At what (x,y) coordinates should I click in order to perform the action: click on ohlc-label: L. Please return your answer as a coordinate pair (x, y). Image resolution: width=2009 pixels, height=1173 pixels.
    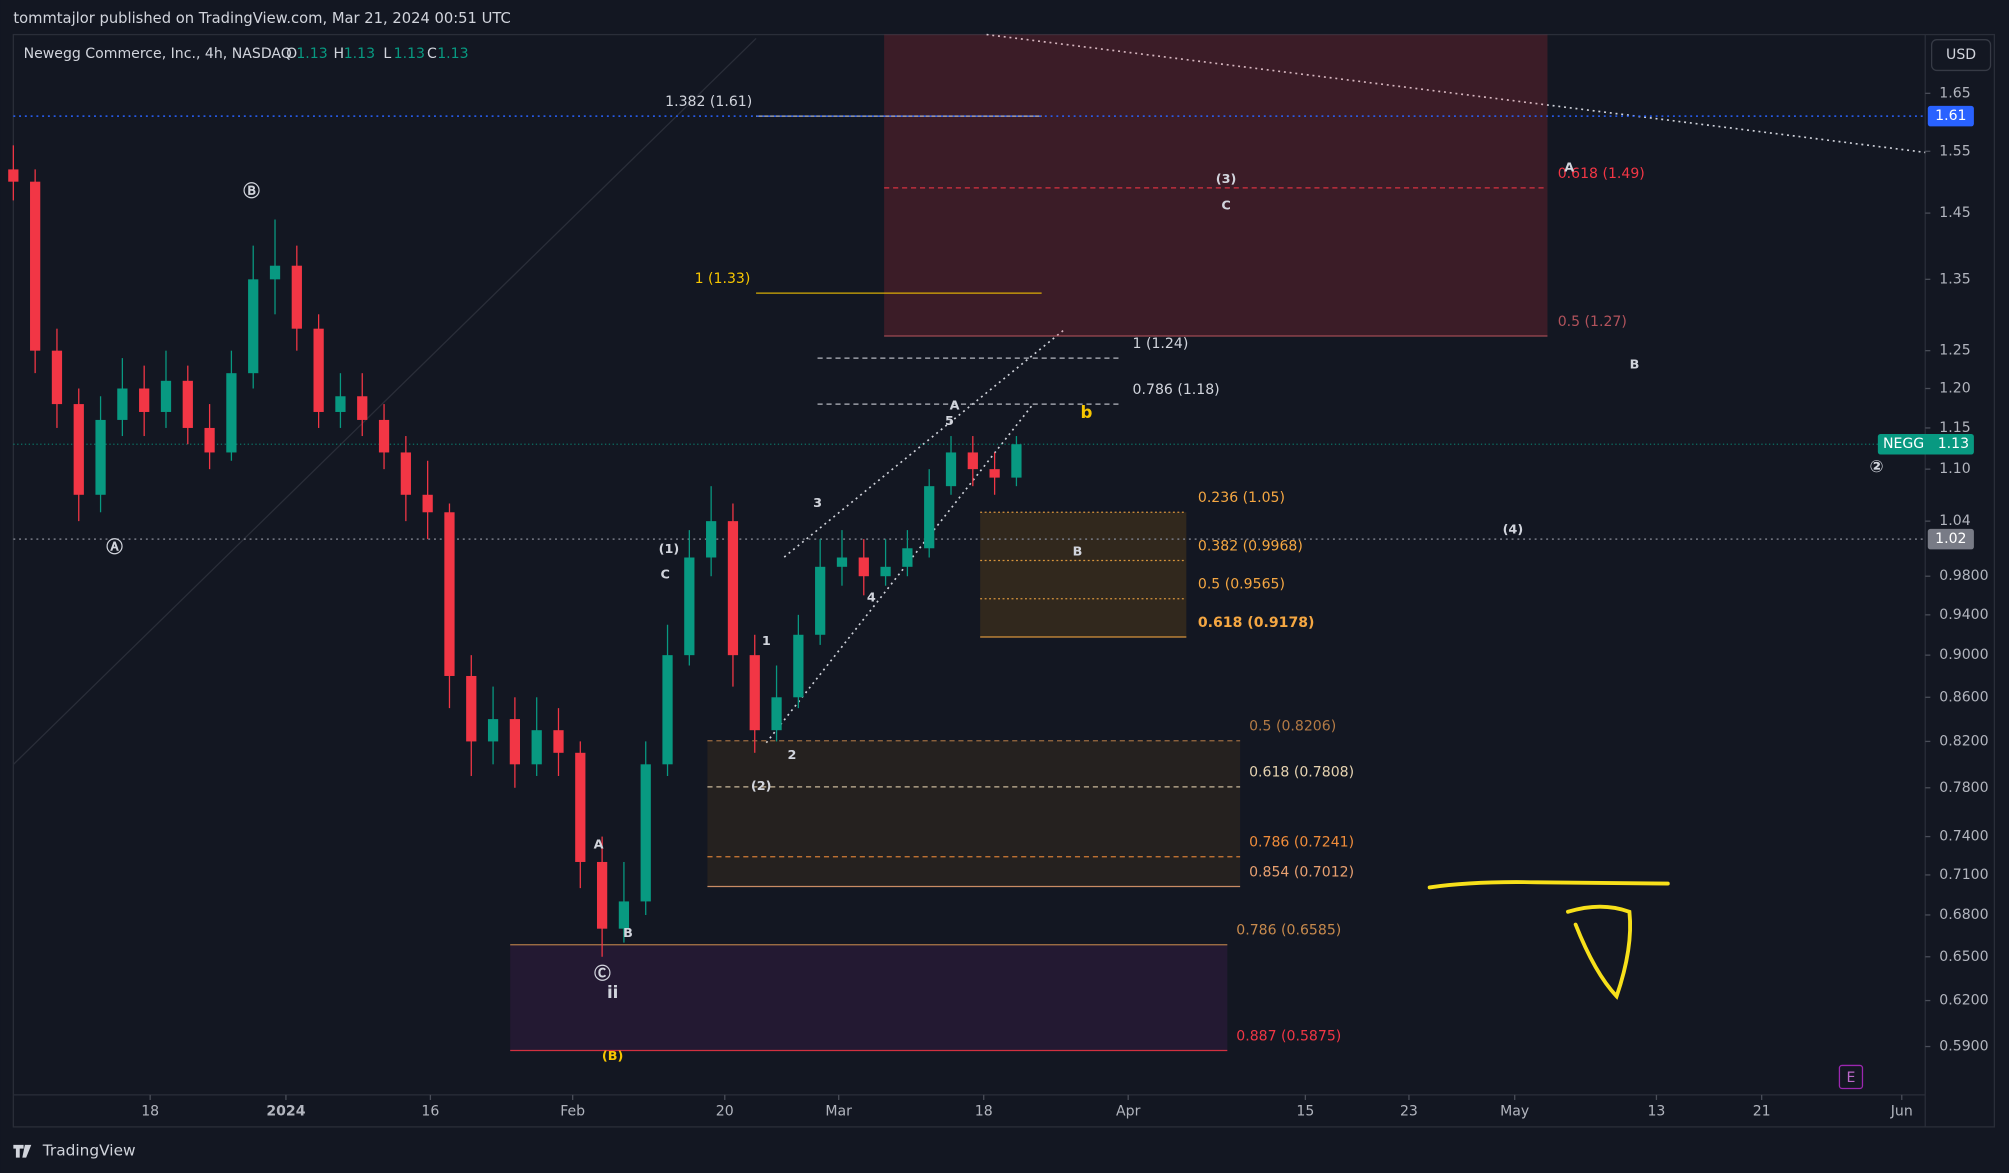
    Looking at the image, I should click on (387, 54).